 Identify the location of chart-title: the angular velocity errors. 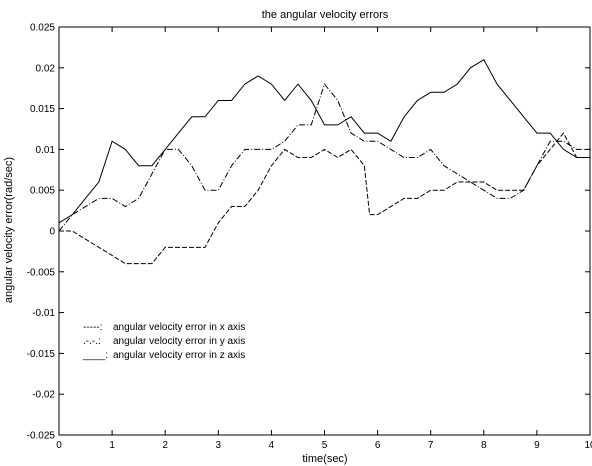
(325, 15).